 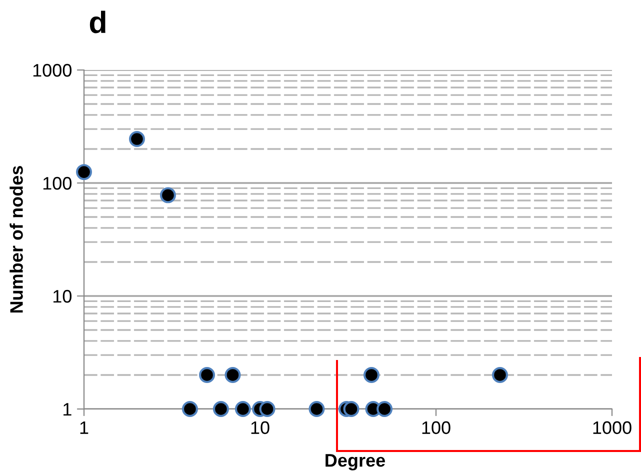 I want to click on y-tick-label: 1, so click(x=68, y=409).